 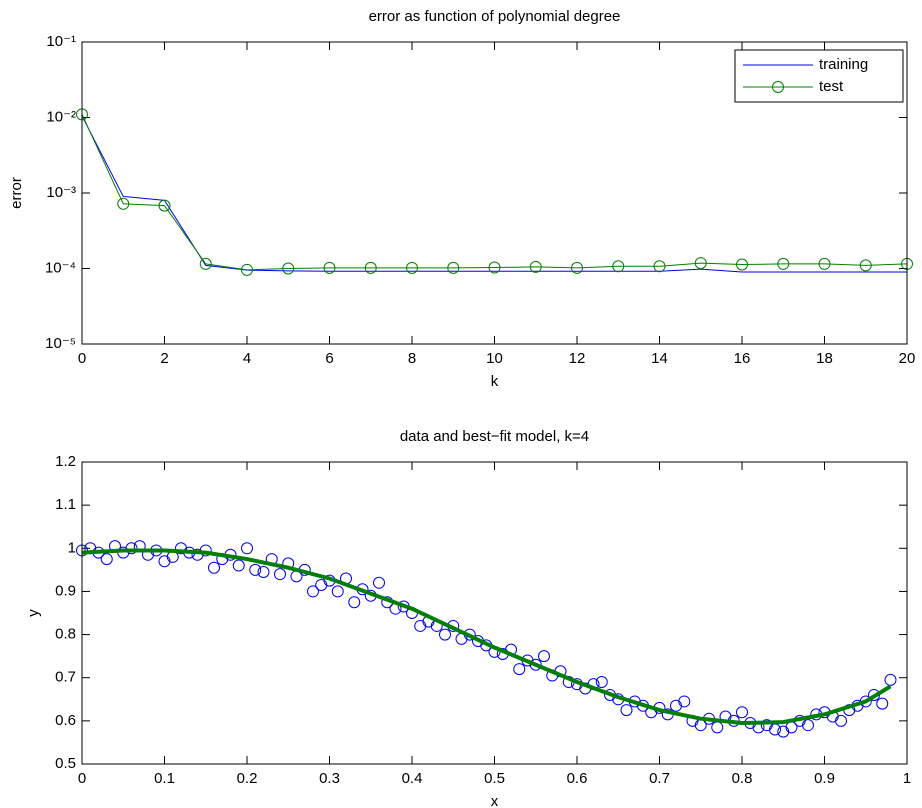 What do you see at coordinates (60, 267) in the screenshot?
I see `y-tick-label: 10⁻⁴` at bounding box center [60, 267].